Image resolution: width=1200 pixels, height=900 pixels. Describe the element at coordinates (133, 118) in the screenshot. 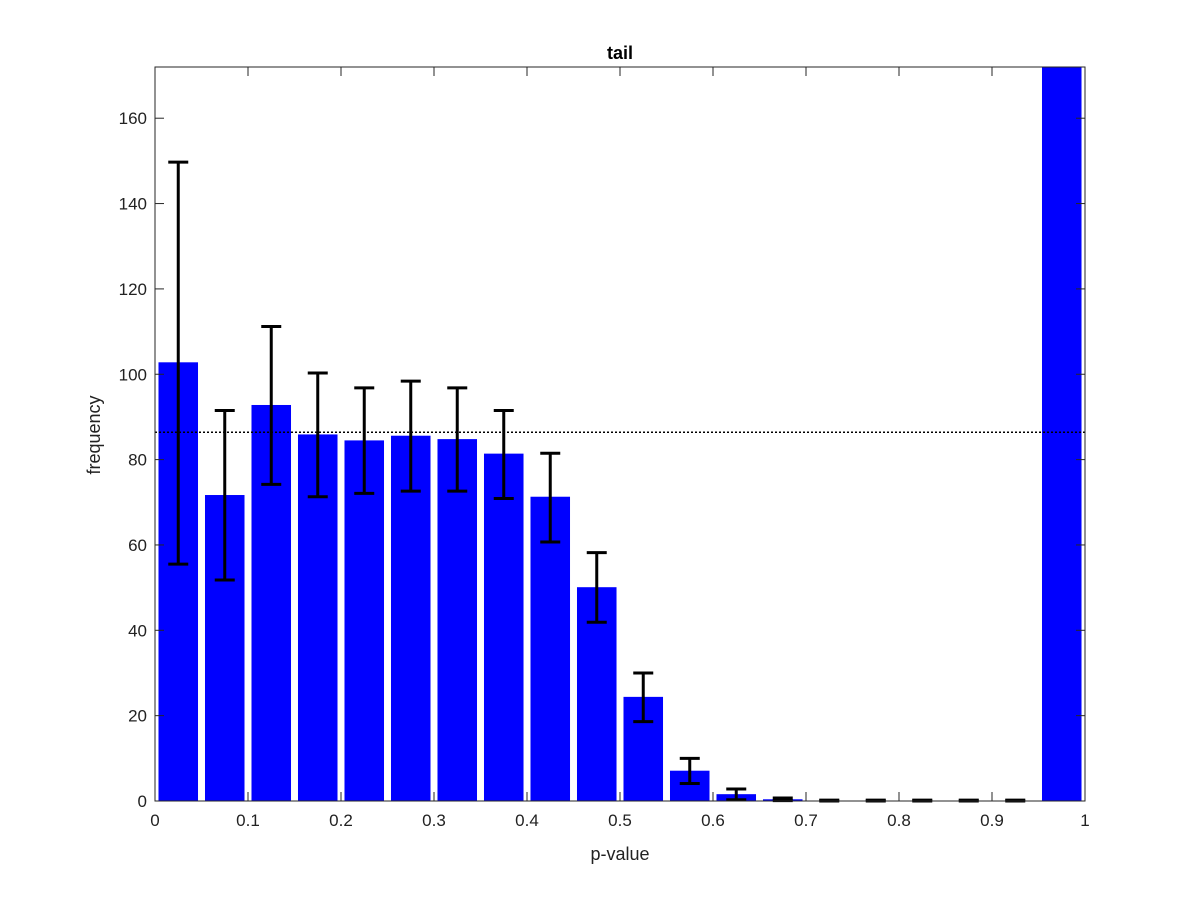

I see `y-tick-label-8: 160` at that location.